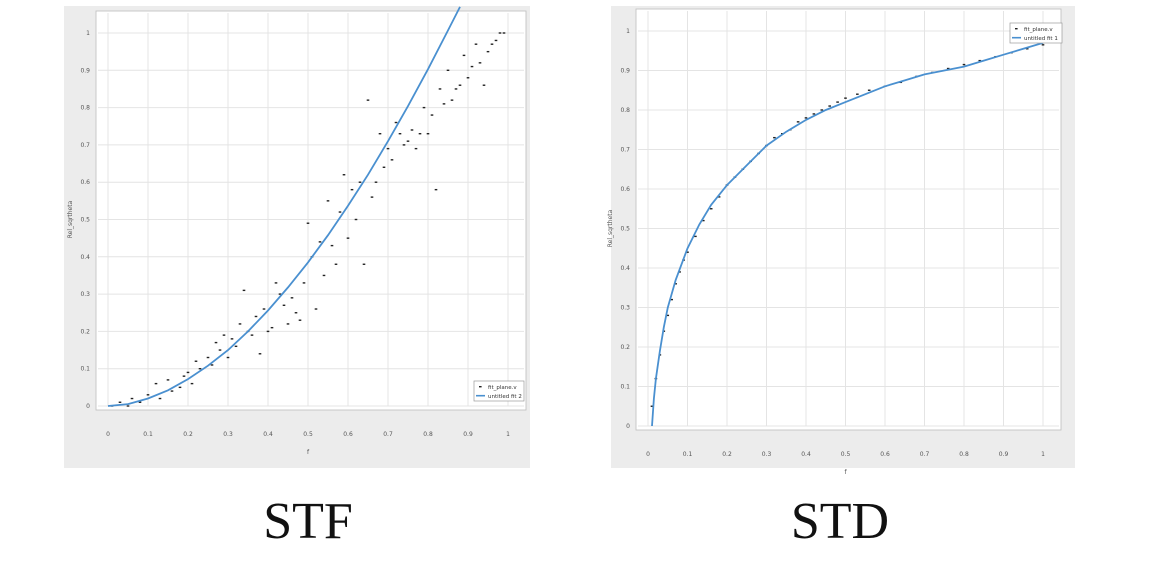  What do you see at coordinates (625, 110) in the screenshot?
I see `y-tick-label: 0.8` at bounding box center [625, 110].